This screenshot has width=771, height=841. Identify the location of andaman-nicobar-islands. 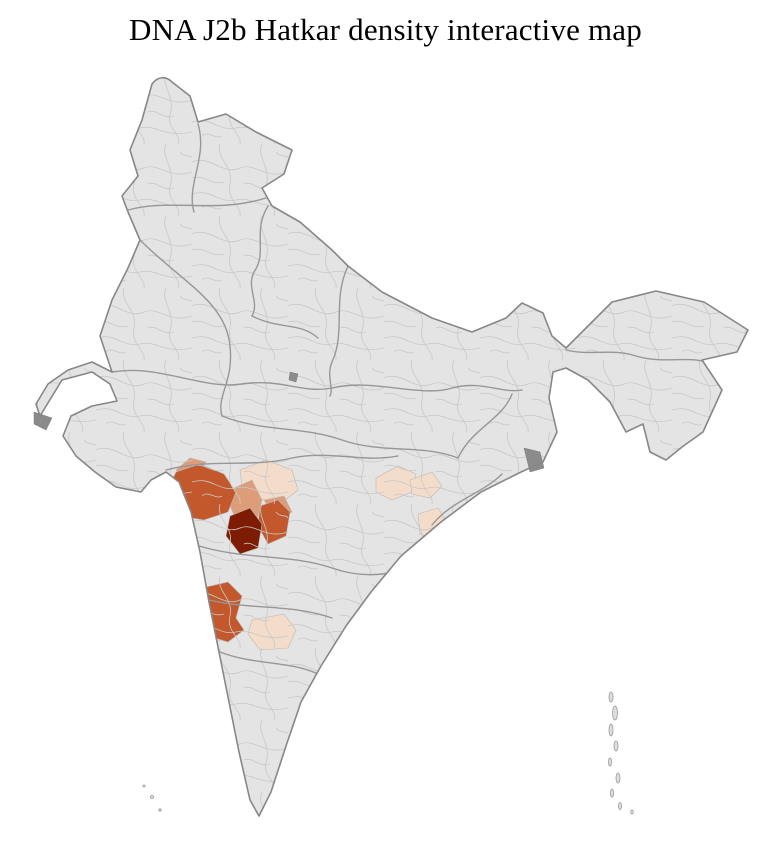
(621, 753).